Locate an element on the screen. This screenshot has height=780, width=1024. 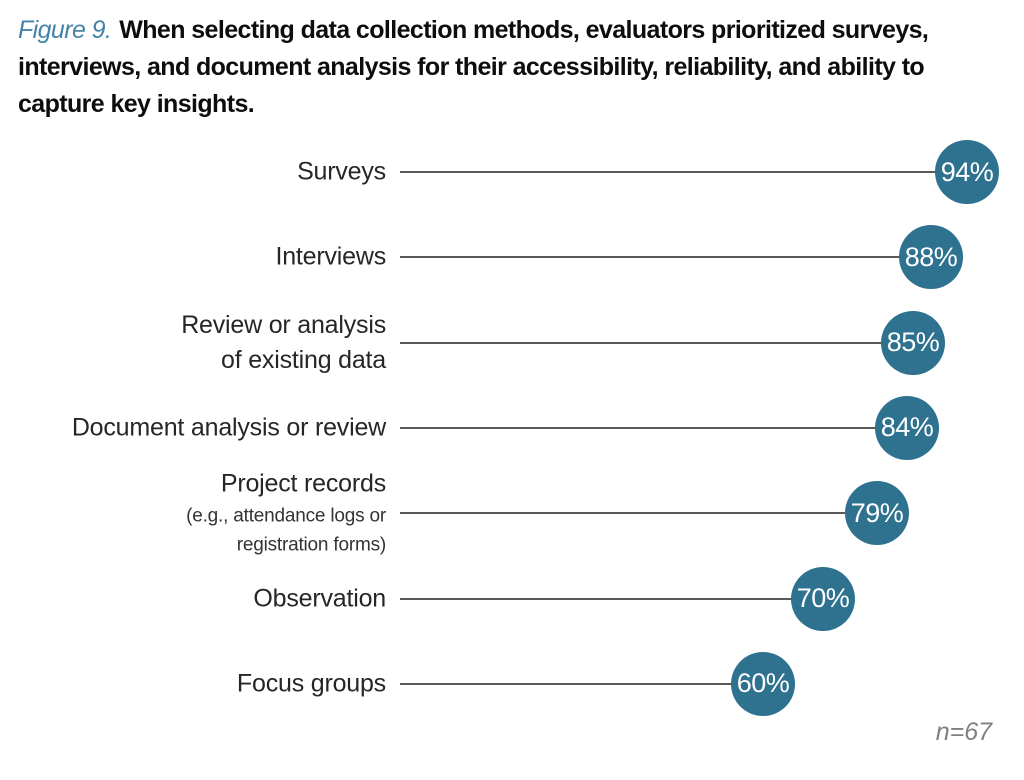
value-bubble: 94% is located at coordinates (967, 172).